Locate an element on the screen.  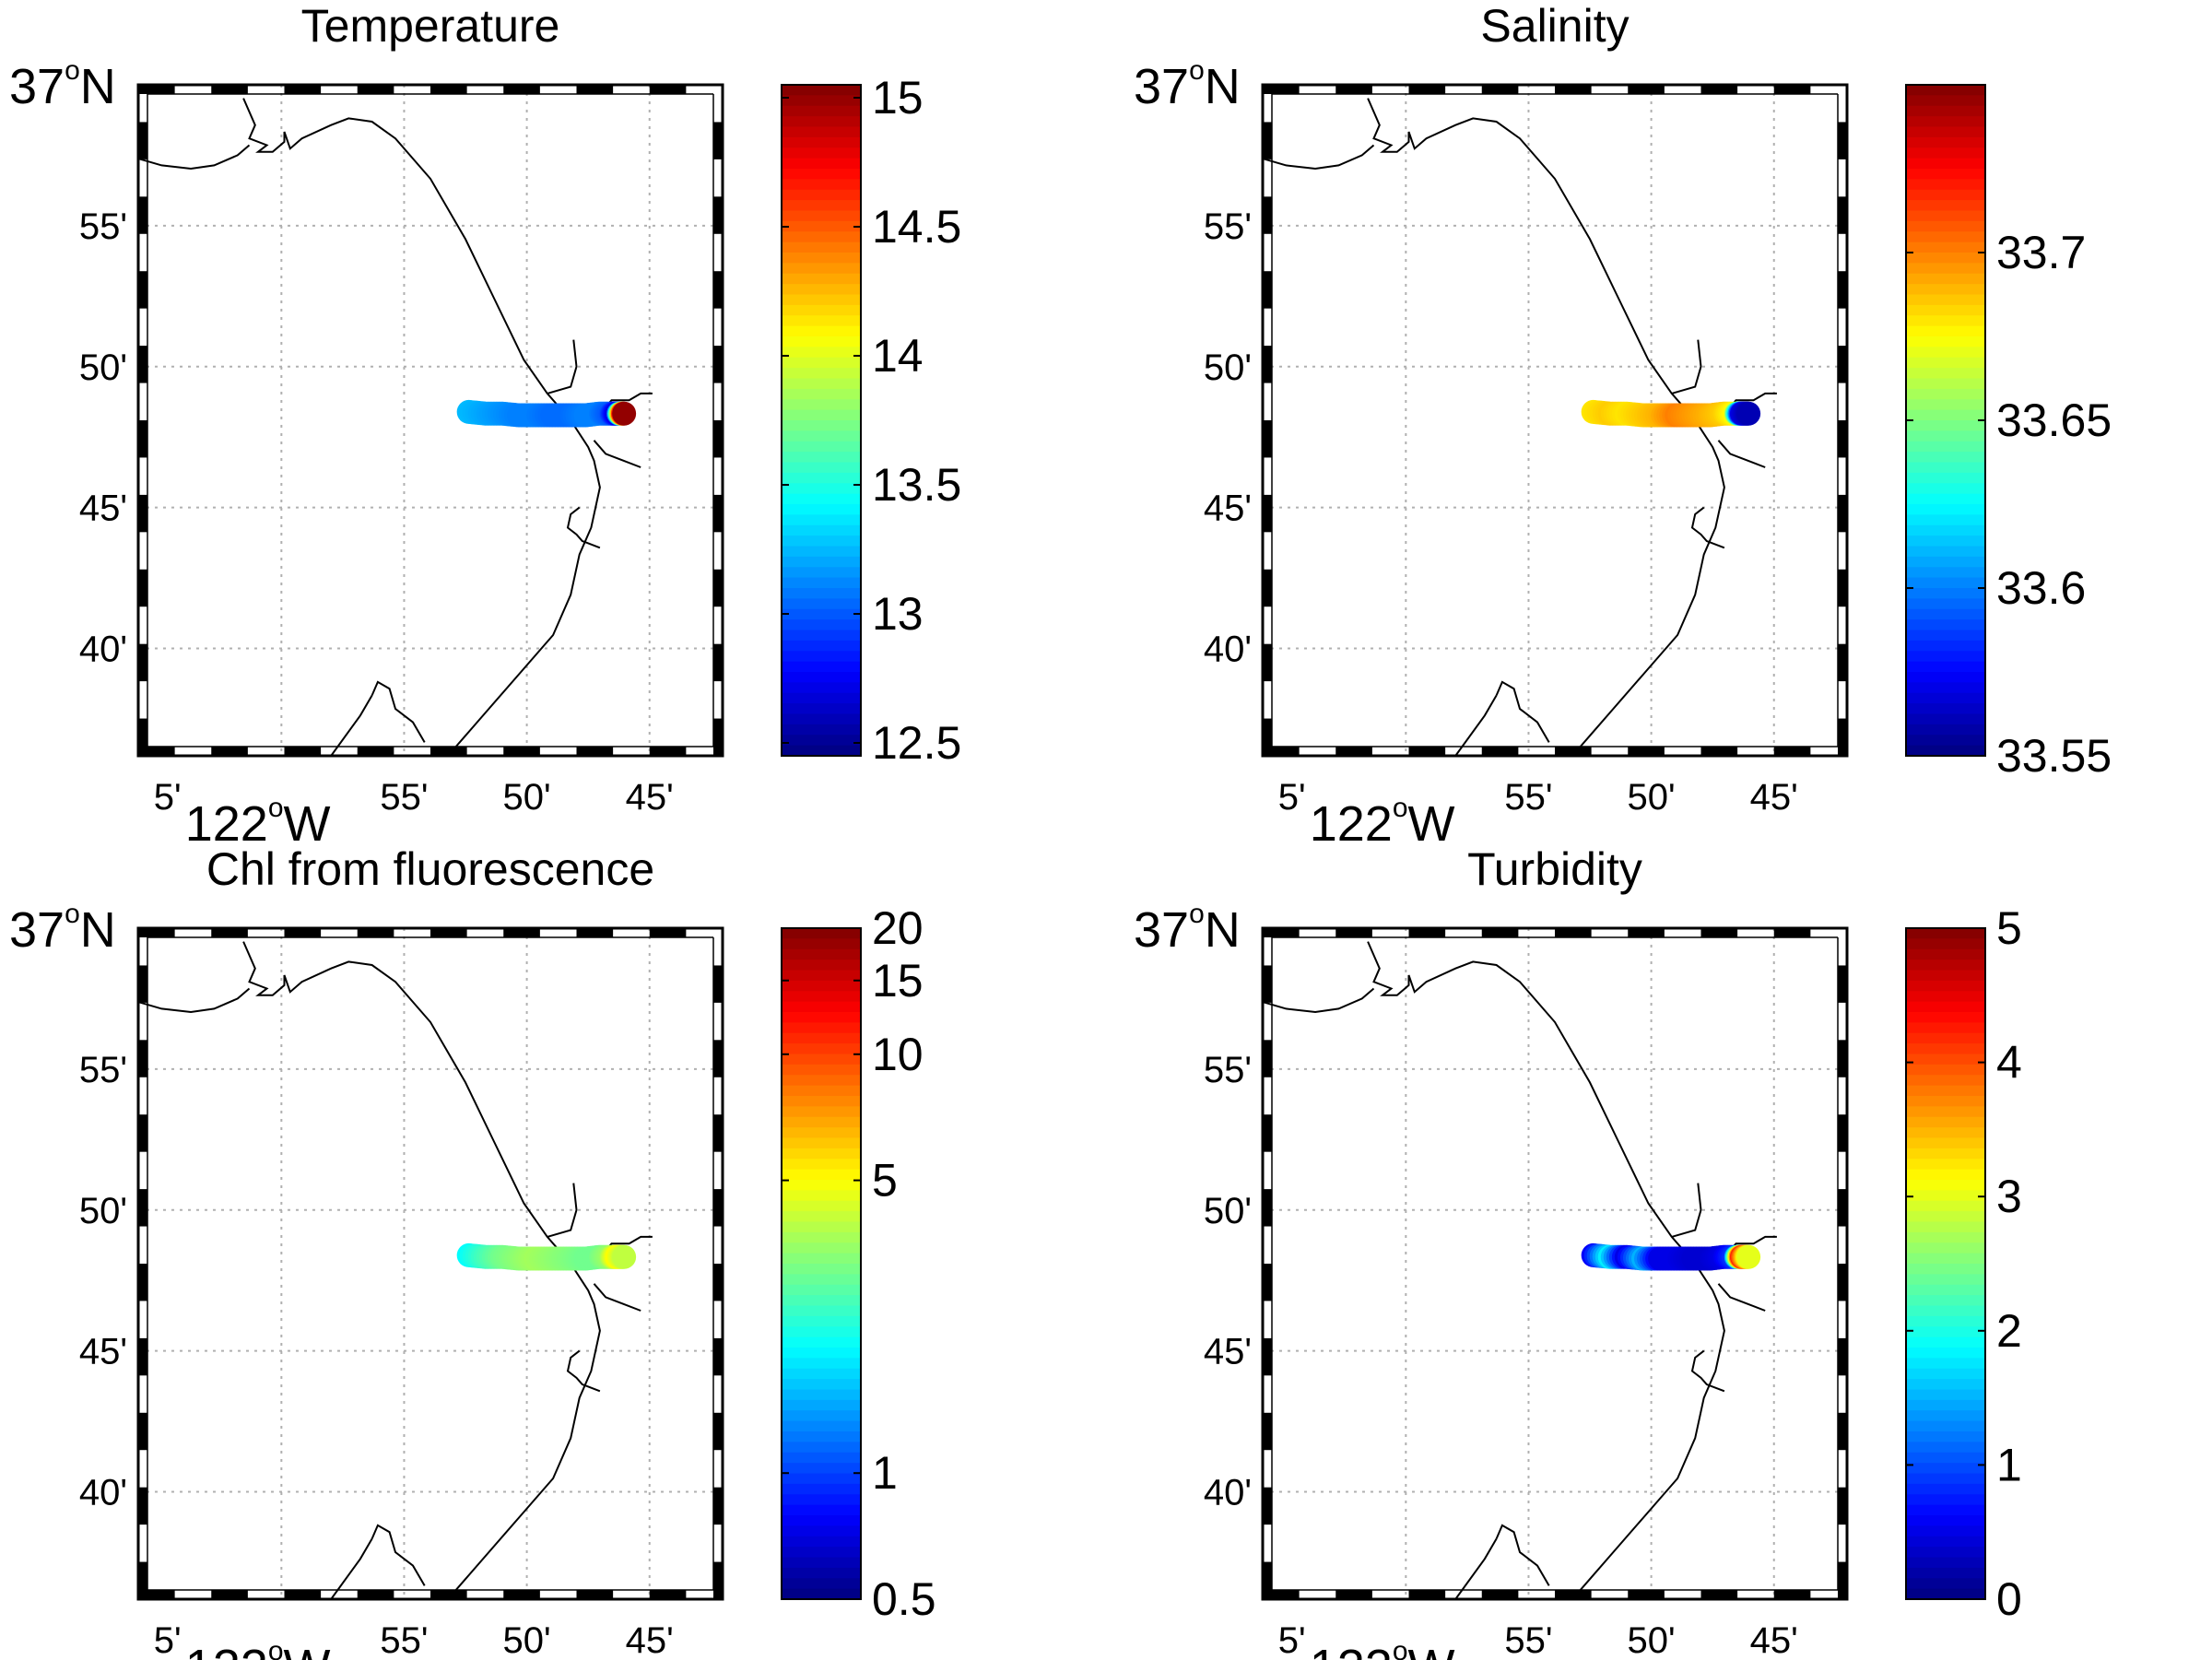
chart-title: Temperature is located at coordinates (430, 26).